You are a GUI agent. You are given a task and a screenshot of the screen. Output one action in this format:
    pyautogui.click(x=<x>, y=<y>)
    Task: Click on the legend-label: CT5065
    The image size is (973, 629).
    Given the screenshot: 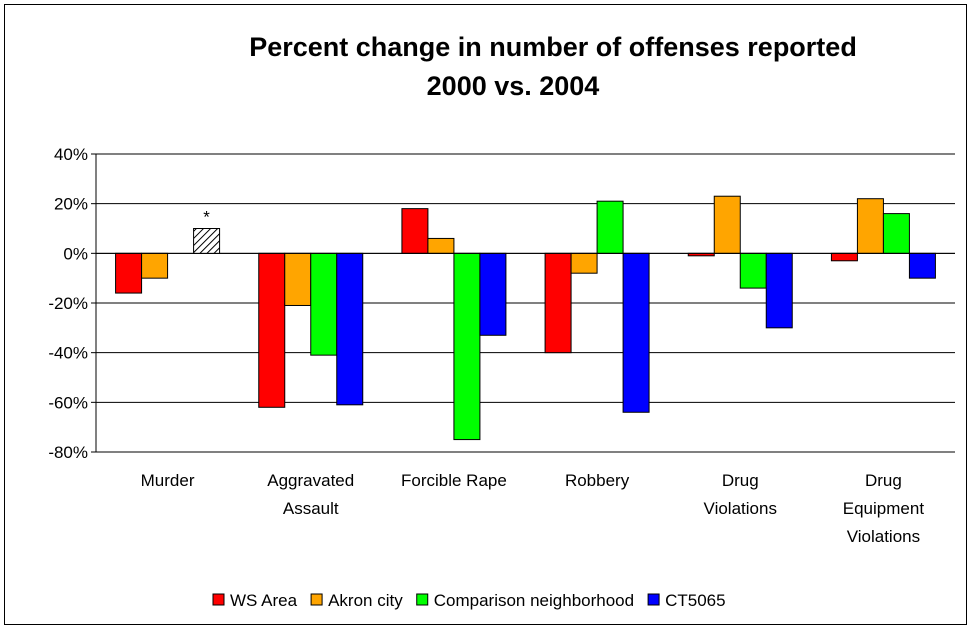 What is the action you would take?
    pyautogui.click(x=695, y=600)
    